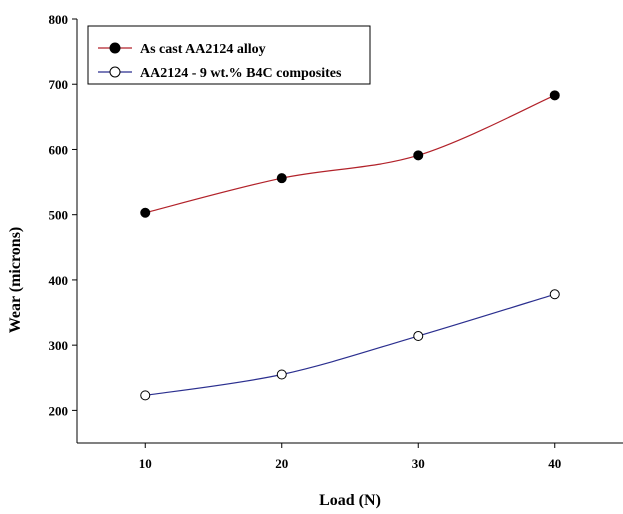 This screenshot has width=623, height=514. I want to click on y-tick-label: 700, so click(59, 84).